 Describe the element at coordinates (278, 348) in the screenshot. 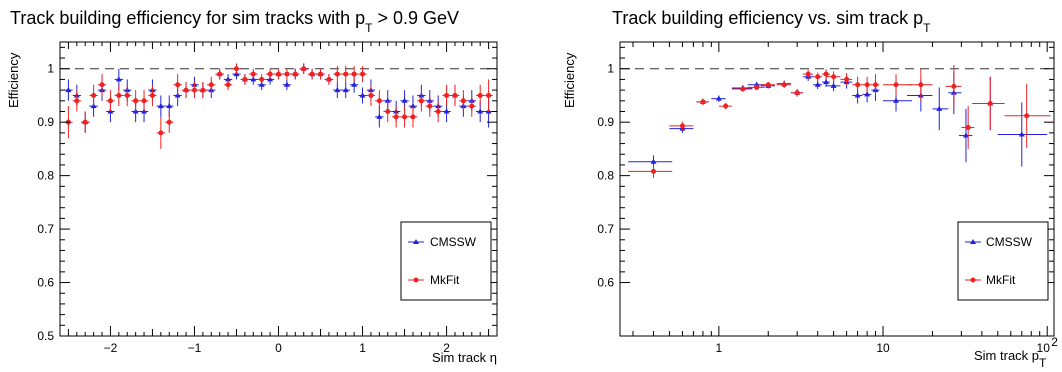

I see `left-x-tick-label: 0` at that location.